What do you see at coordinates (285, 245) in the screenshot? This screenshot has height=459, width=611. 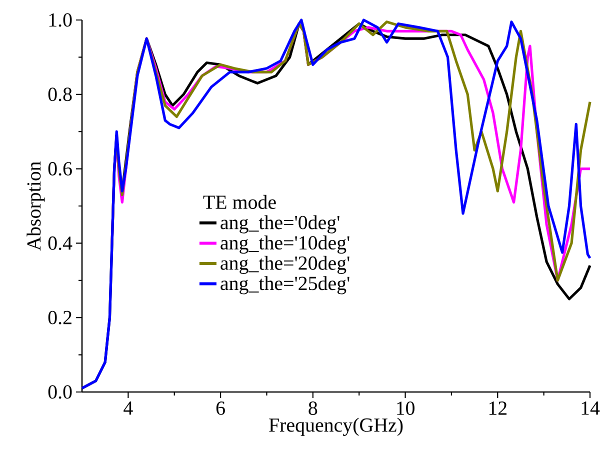 I see `legend-label: ang_the='10deg'` at bounding box center [285, 245].